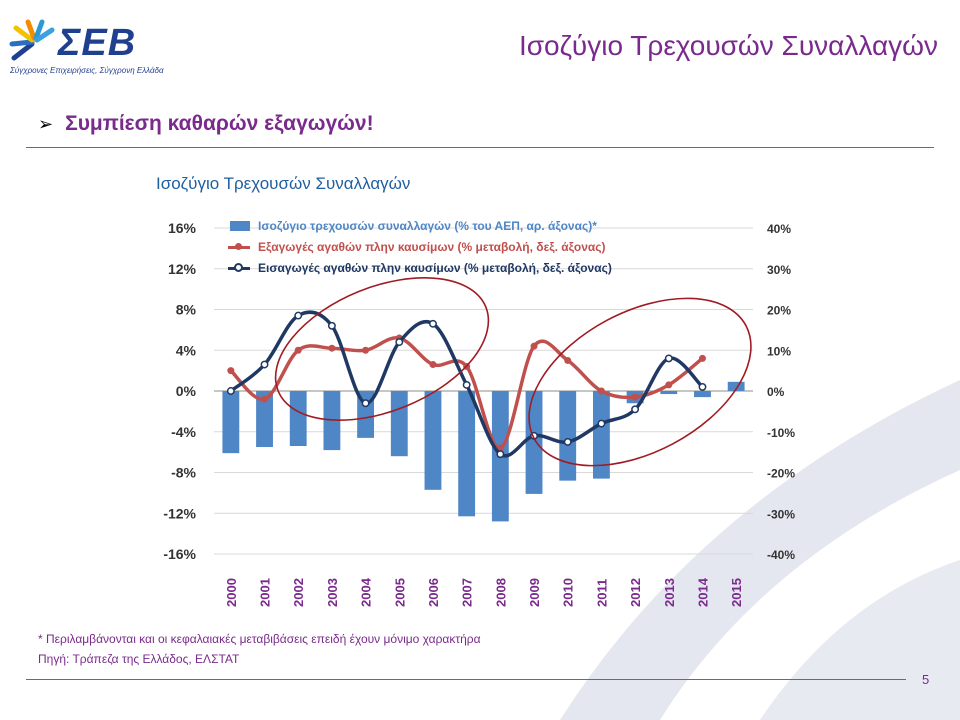  Describe the element at coordinates (186, 310) in the screenshot. I see `left-axis-tick-label: 8%` at that location.